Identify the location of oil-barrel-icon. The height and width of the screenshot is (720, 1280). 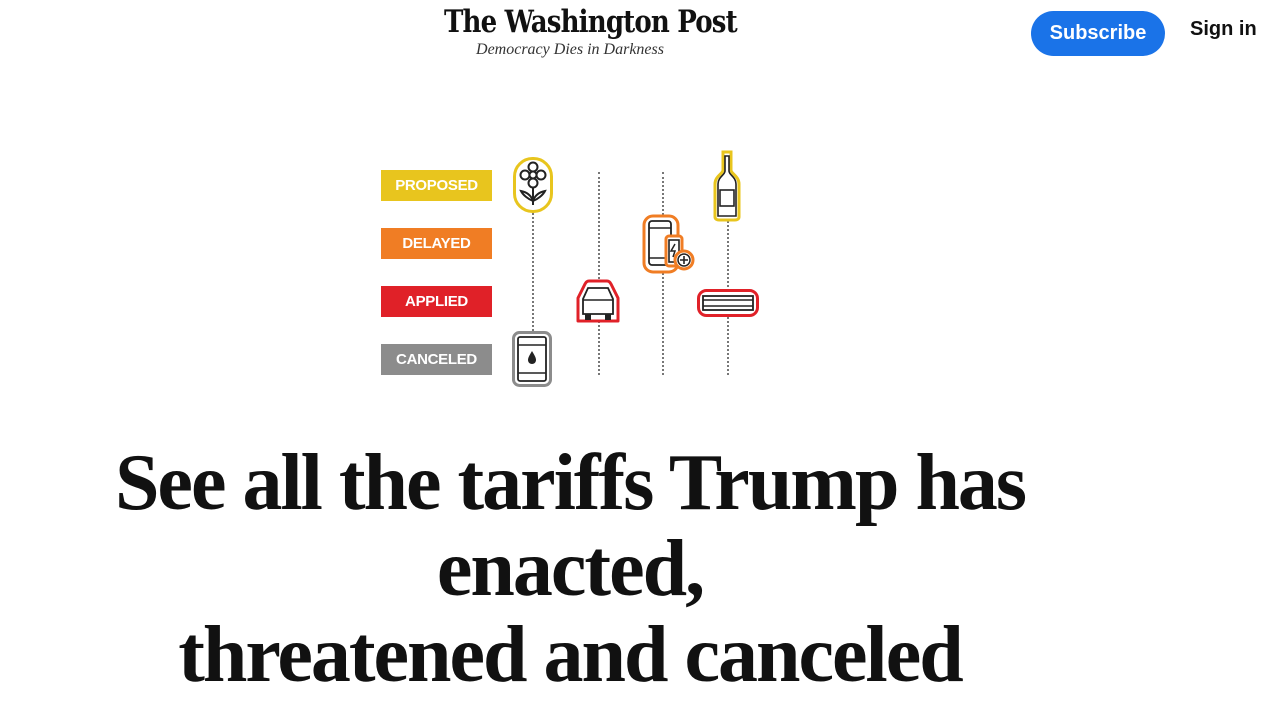
(532, 359).